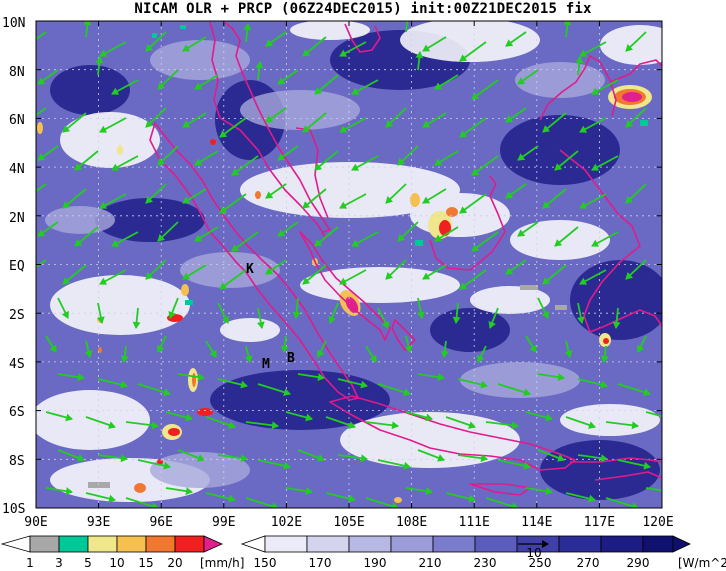  Describe the element at coordinates (375, 563) in the screenshot. I see `olr-tick-190: 190` at that location.